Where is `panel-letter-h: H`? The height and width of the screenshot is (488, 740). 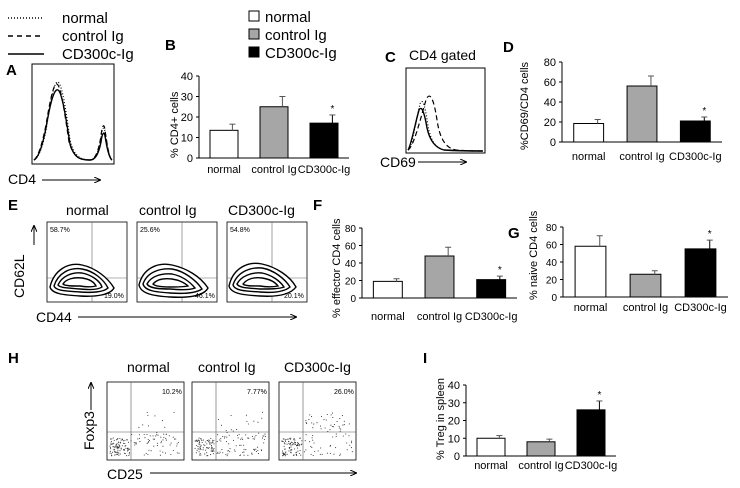
panel-letter-h: H is located at coordinates (13, 358).